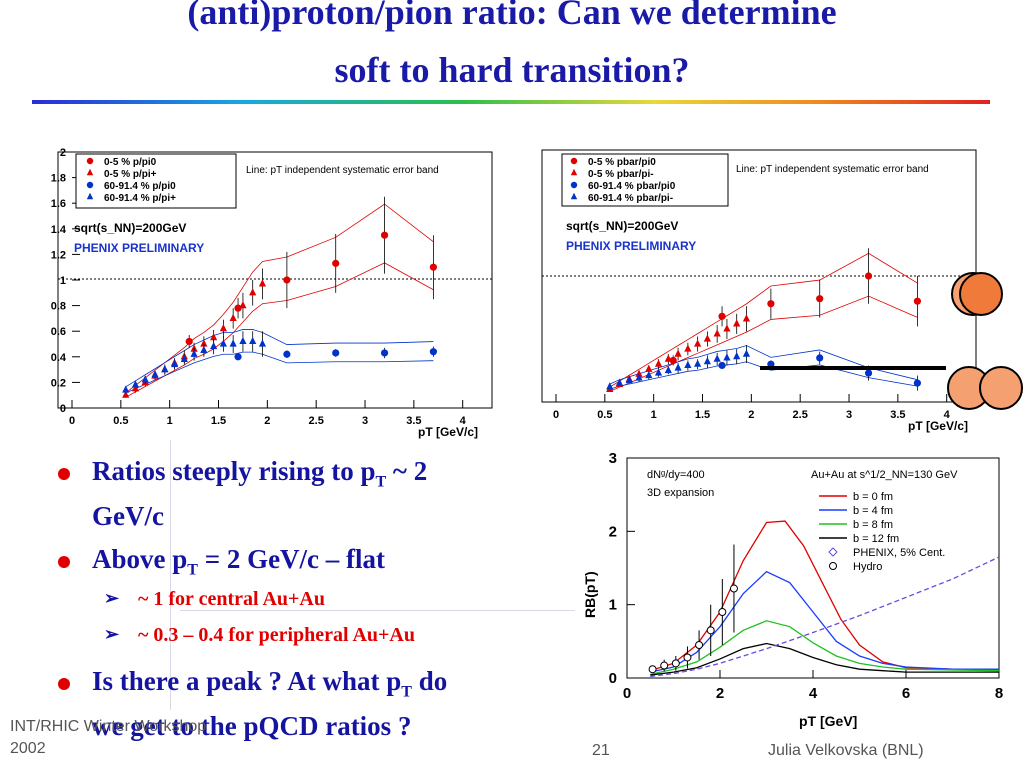 This screenshot has height=768, width=1024. Describe the element at coordinates (906, 693) in the screenshot. I see `theory-x-tick-label: 6` at that location.